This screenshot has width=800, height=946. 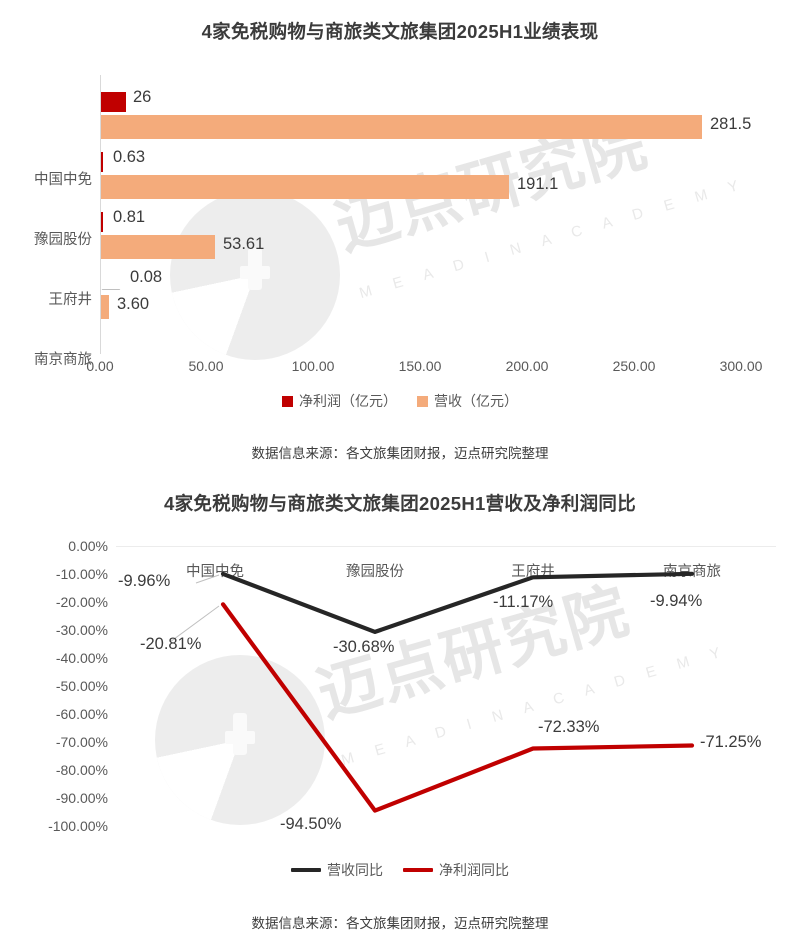 I want to click on line-point-label-profit-2: -72.33%, so click(x=569, y=727).